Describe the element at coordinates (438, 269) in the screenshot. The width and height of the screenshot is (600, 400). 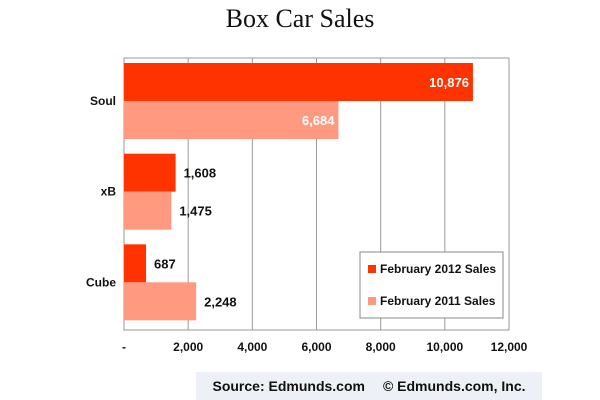
I see `legend-label: February 2012 Sales` at that location.